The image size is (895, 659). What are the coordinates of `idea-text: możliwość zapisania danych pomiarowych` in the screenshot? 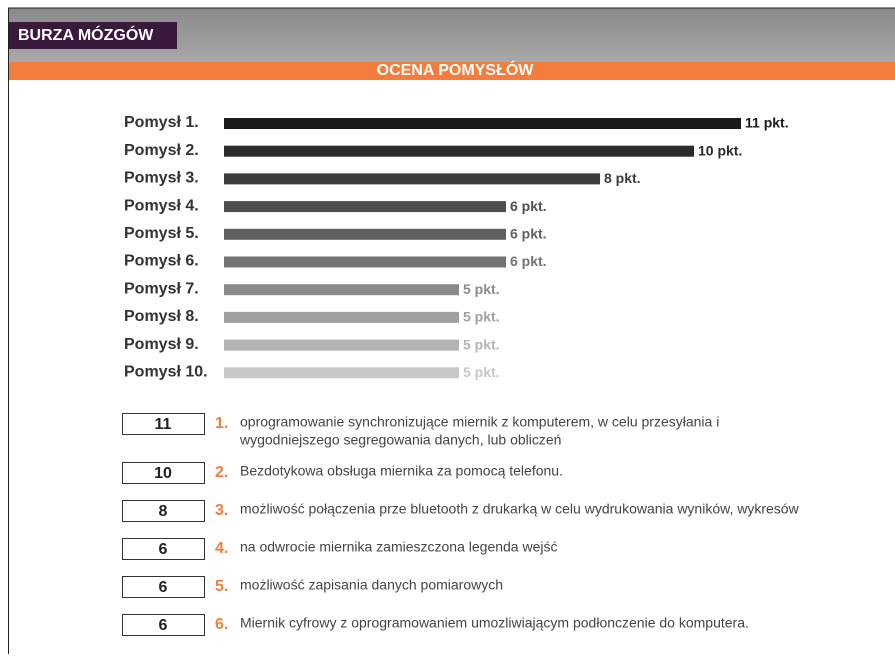 It's located at (371, 585).